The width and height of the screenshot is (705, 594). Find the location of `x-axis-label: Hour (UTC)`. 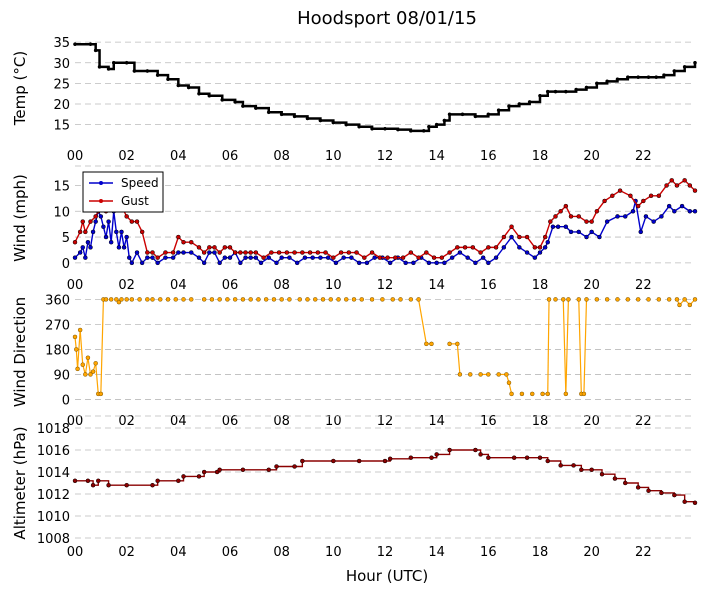

x-axis-label: Hour (UTC) is located at coordinates (387, 576).